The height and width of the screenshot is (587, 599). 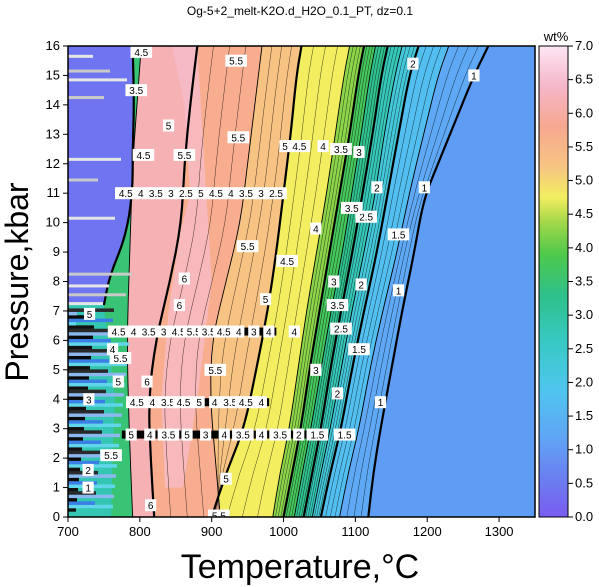 I want to click on contour-label: 2.5, so click(x=186, y=194).